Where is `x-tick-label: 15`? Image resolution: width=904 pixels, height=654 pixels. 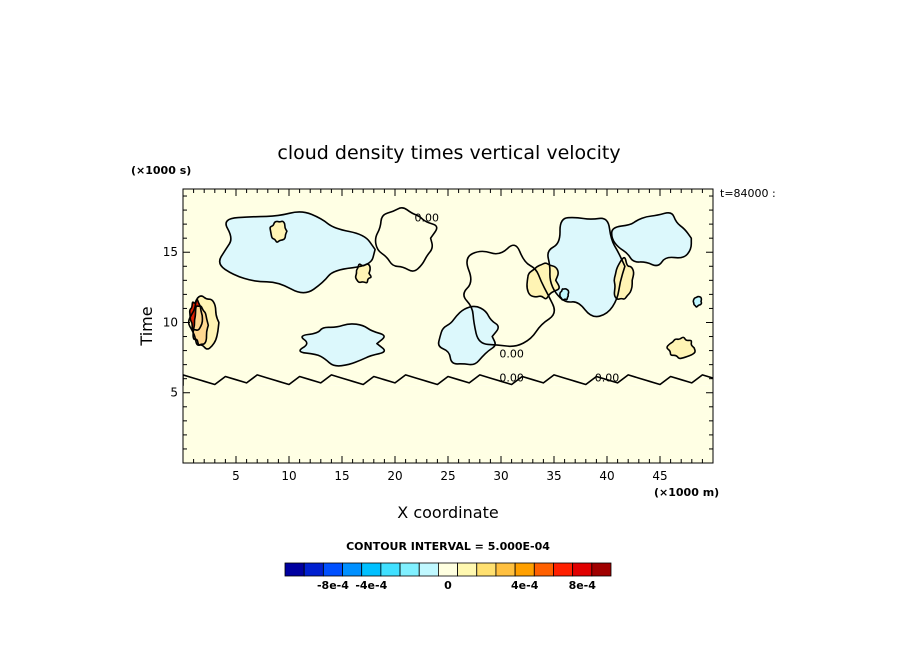 x-tick-label: 15 is located at coordinates (341, 476).